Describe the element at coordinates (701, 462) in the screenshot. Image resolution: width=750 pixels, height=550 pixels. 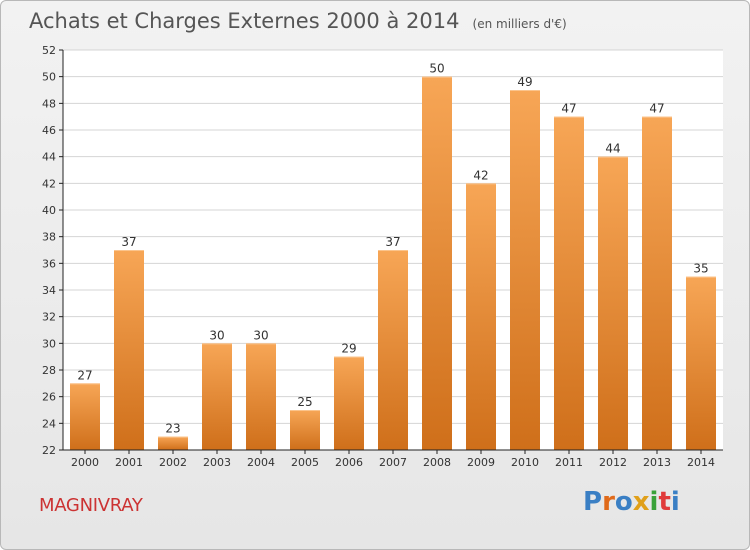
I see `x-tick-label: 2014` at that location.